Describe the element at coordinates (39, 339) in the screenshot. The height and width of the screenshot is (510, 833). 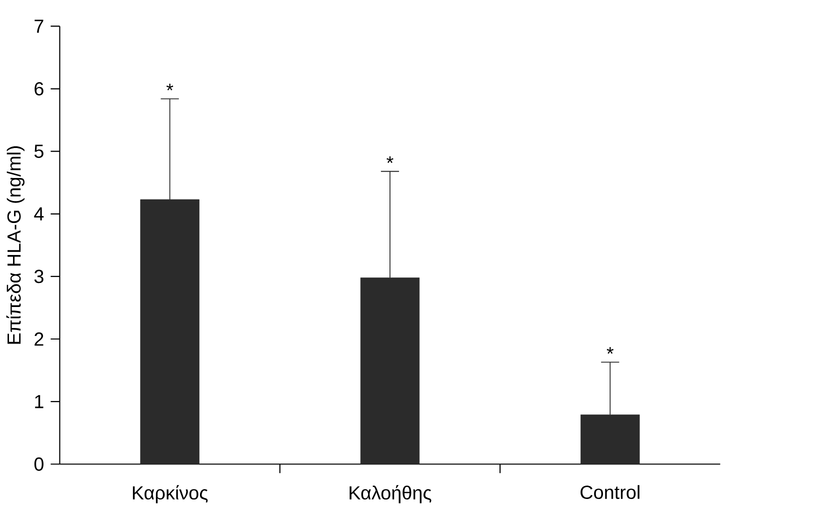
I see `y-tick-label: 2` at that location.